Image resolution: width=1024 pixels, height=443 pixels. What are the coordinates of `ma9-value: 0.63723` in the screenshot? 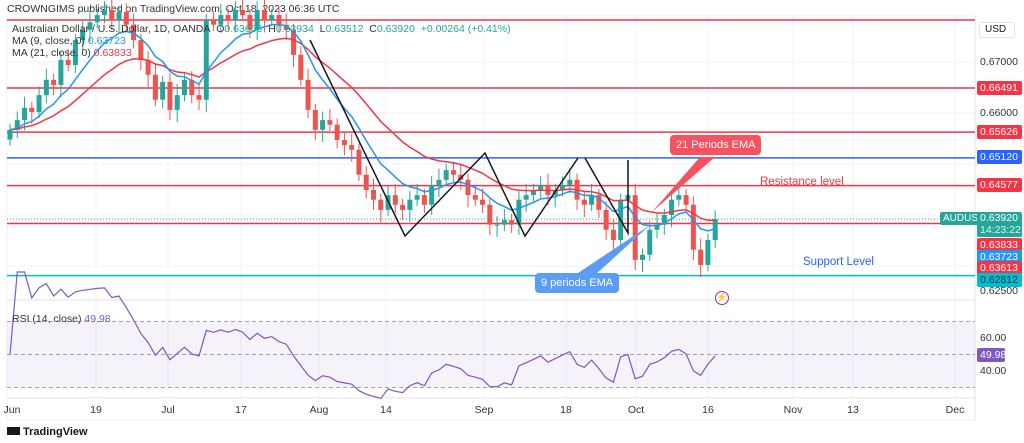 It's located at (106, 41).